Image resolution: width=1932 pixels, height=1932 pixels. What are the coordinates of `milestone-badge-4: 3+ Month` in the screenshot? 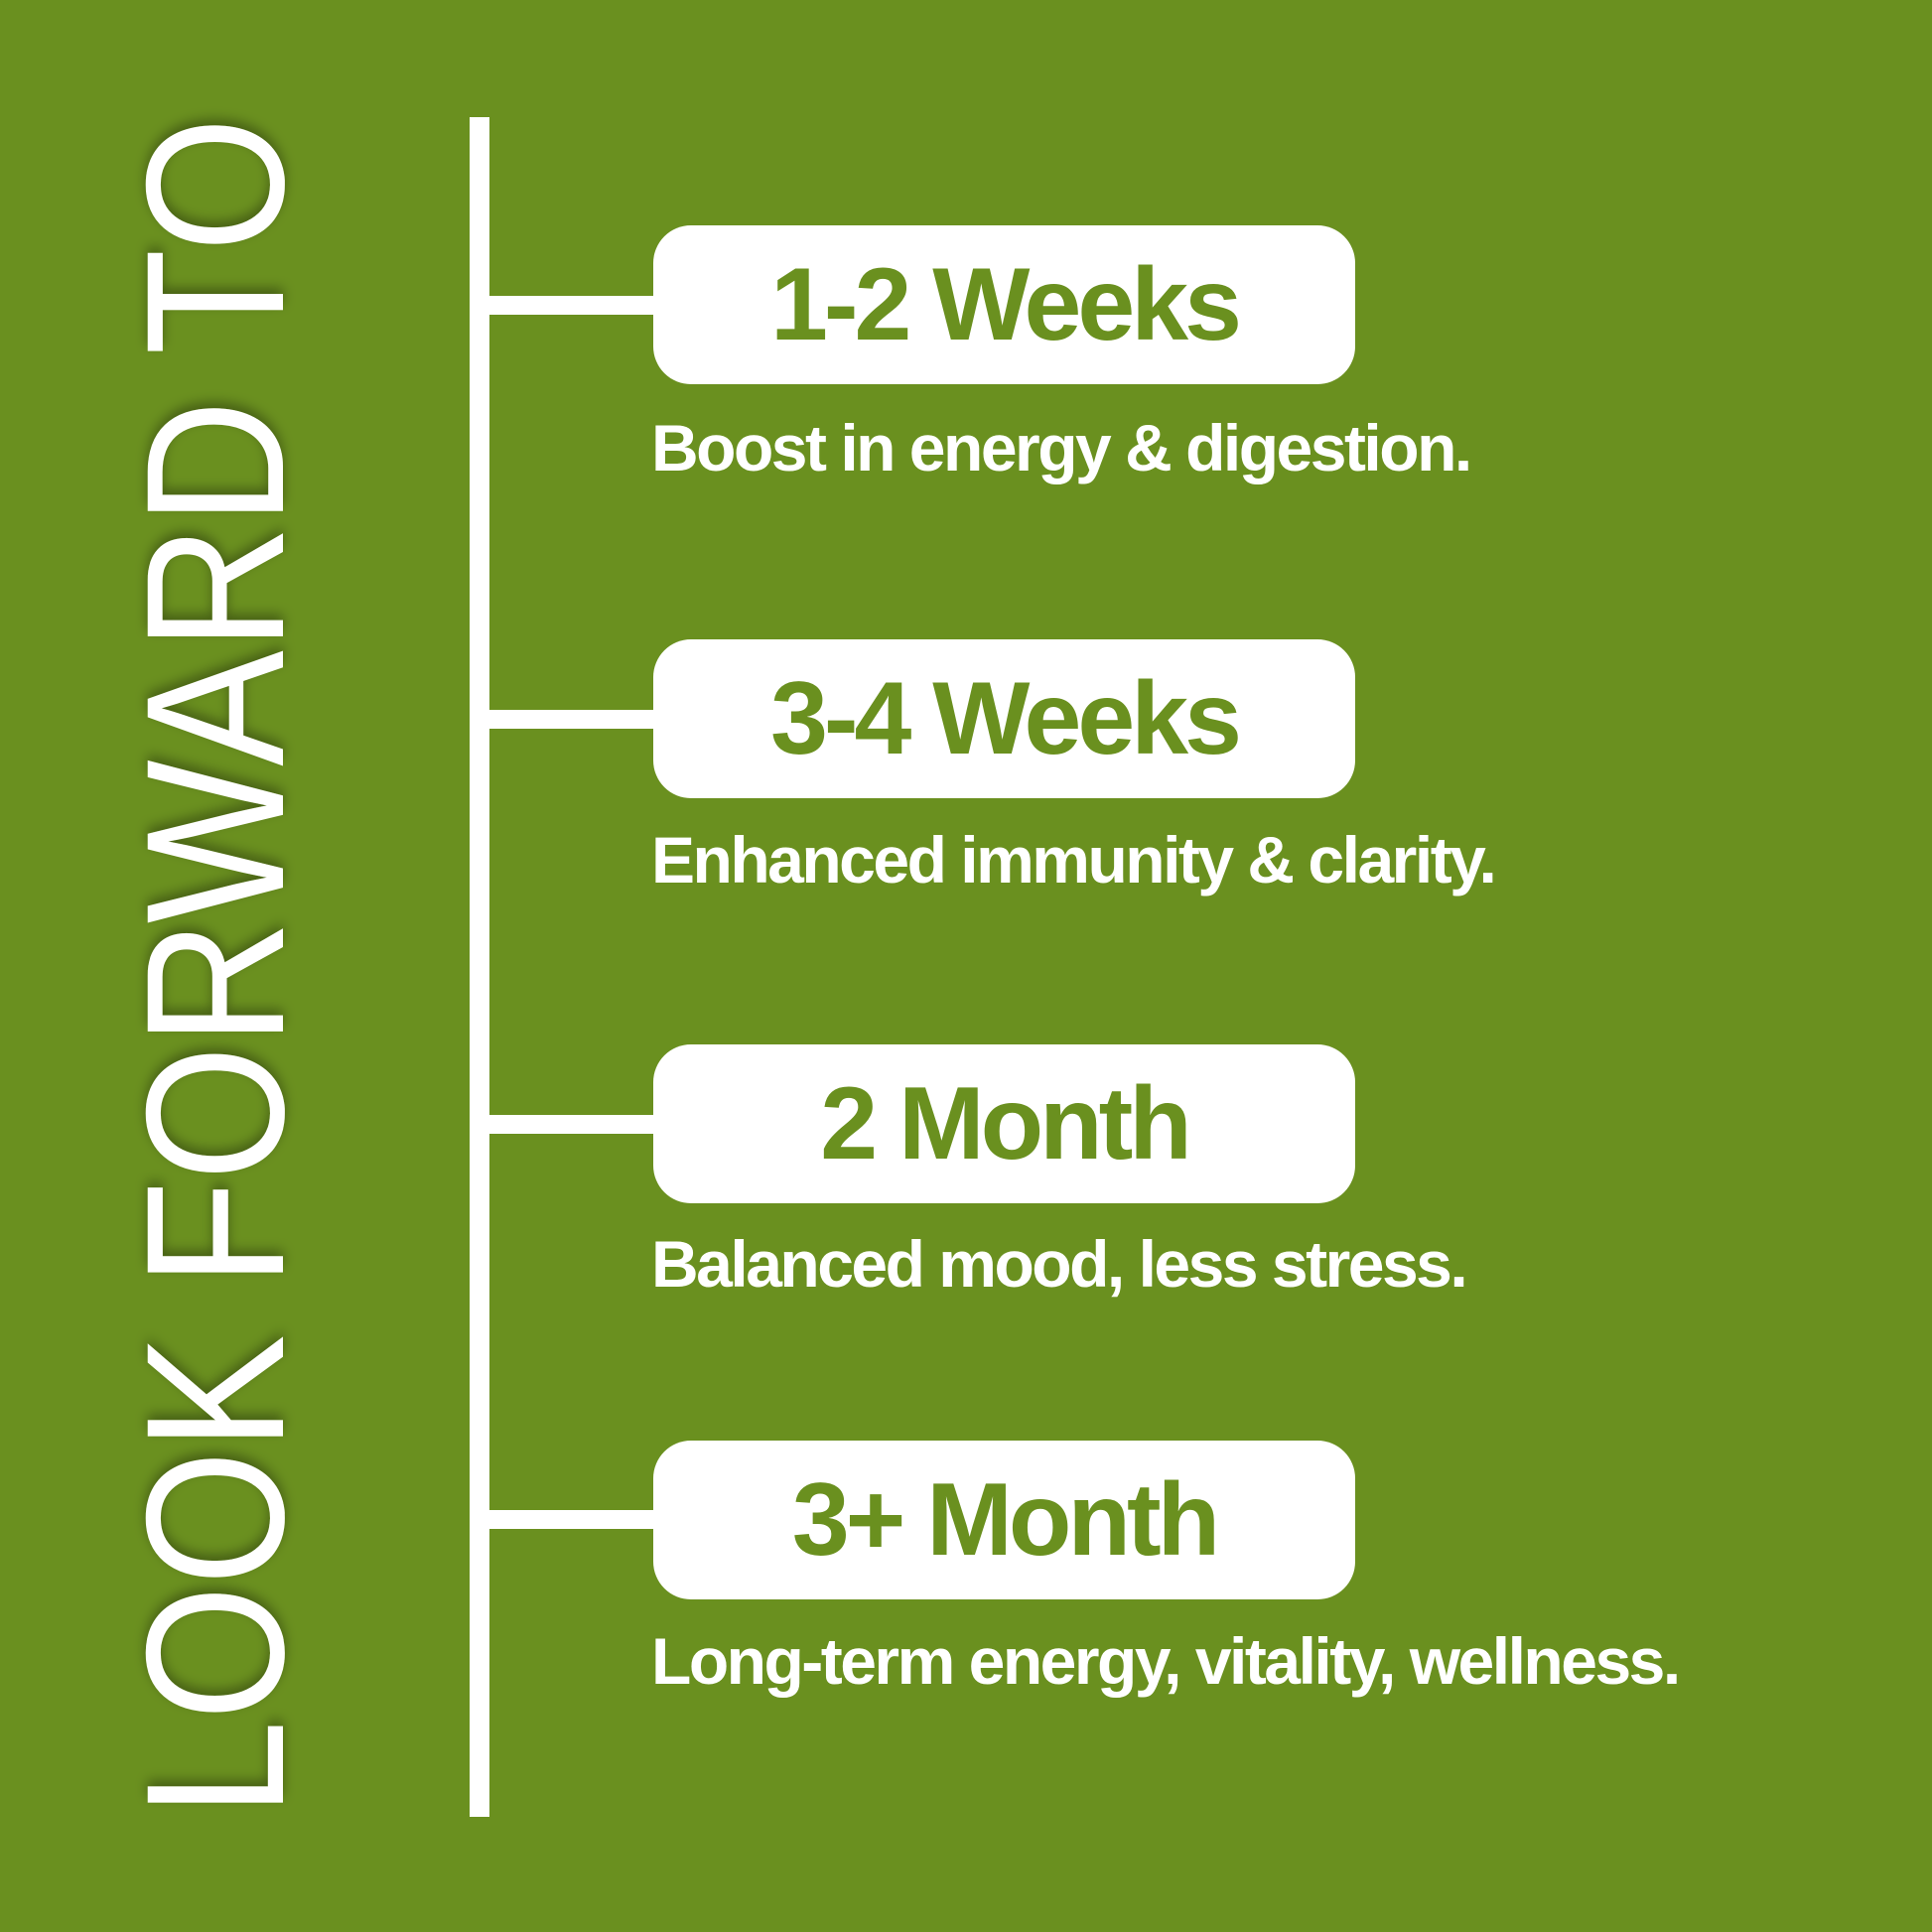 It's located at (1004, 1520).